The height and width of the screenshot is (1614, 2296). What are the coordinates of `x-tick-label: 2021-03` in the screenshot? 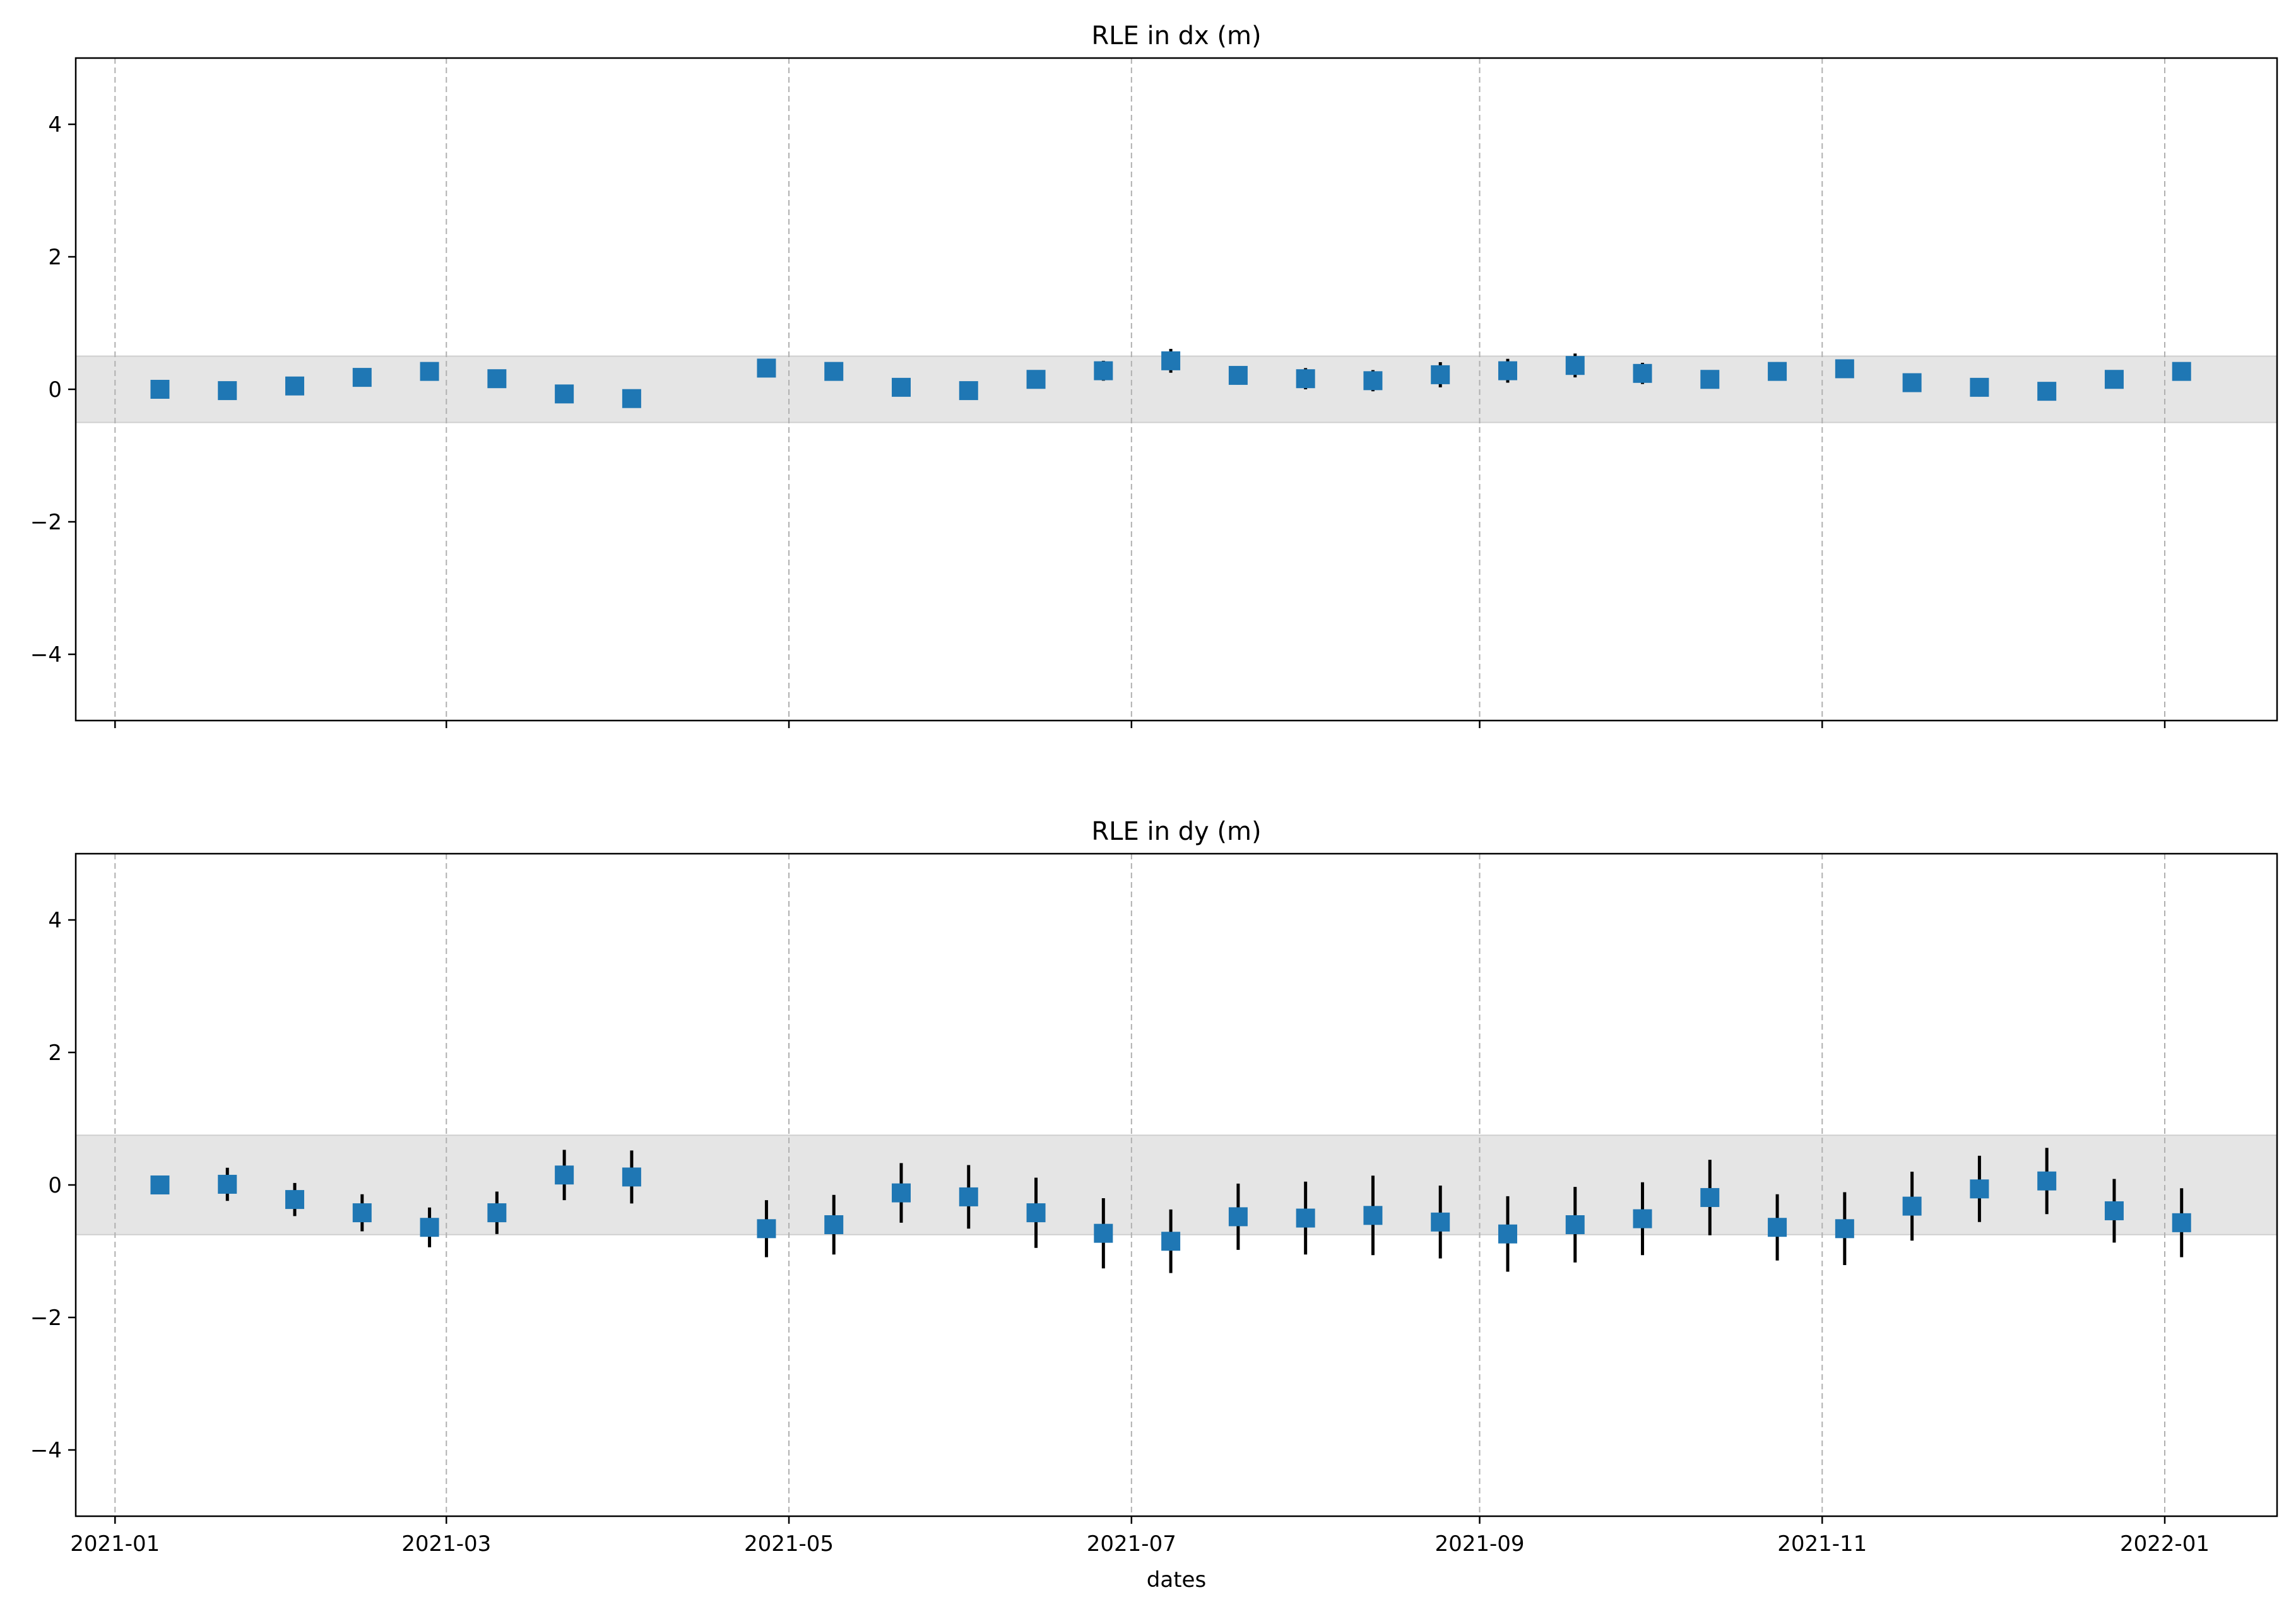 It's located at (446, 1544).